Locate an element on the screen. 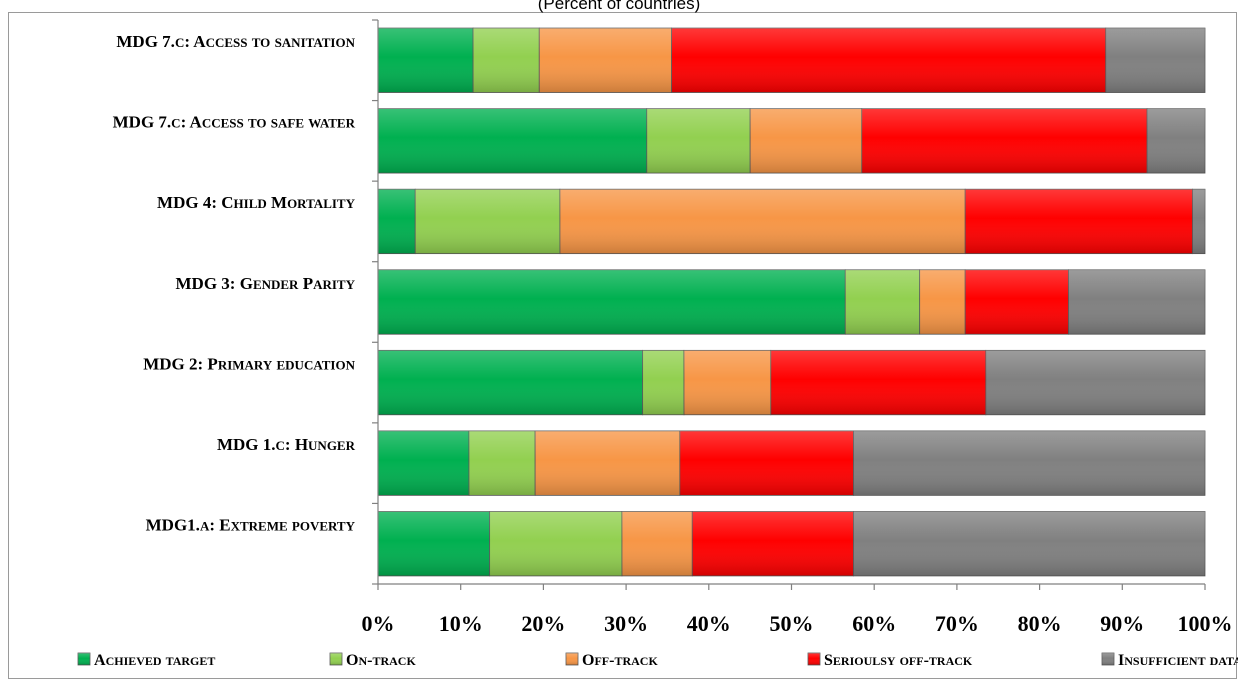 Image resolution: width=1238 pixels, height=680 pixels. bar-mdg-4-child-mortality-serioulsy-off-track is located at coordinates (1078, 221).